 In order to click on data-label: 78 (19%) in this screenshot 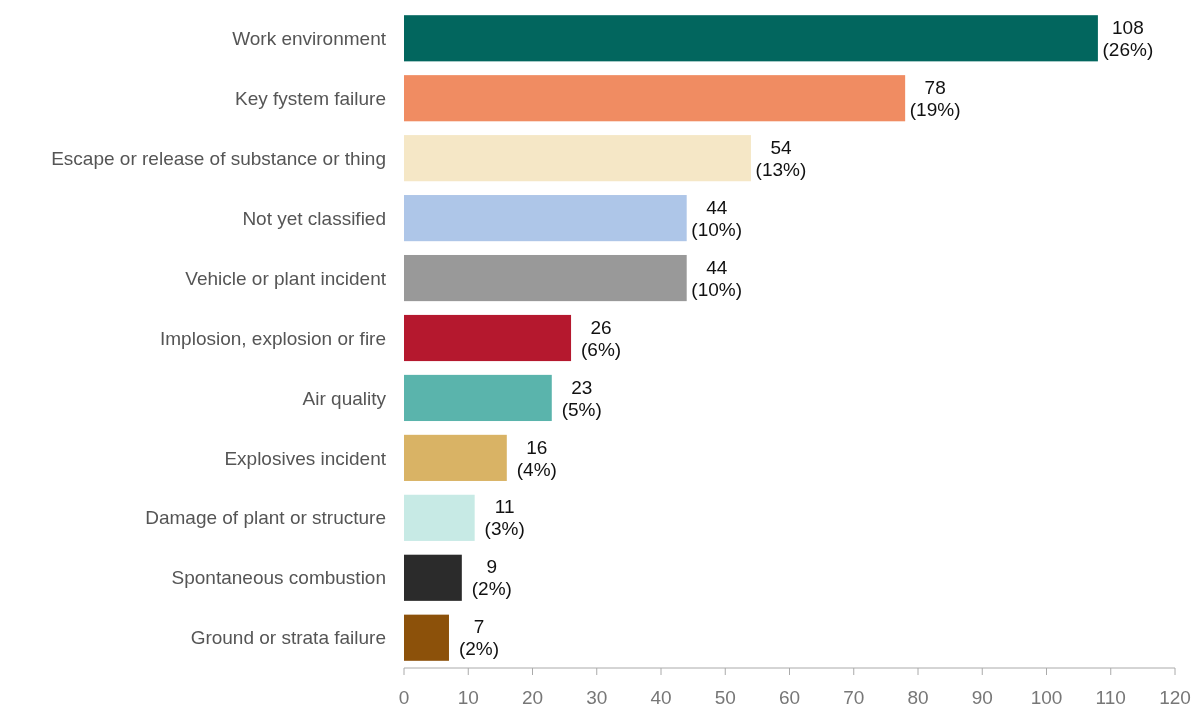, I will do `click(935, 98)`.